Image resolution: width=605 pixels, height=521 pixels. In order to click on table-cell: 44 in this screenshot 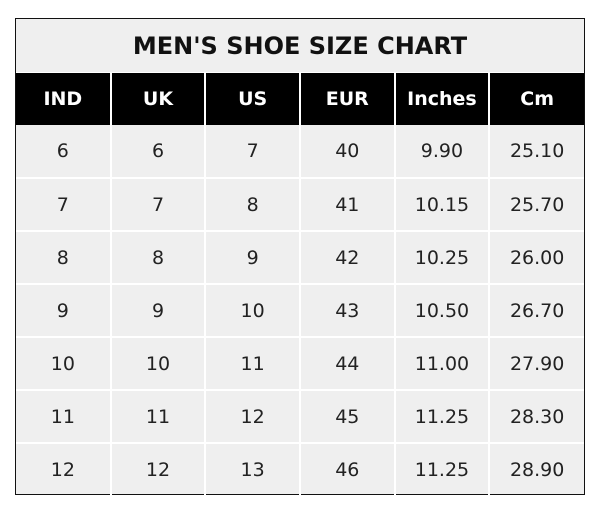, I will do `click(346, 363)`.